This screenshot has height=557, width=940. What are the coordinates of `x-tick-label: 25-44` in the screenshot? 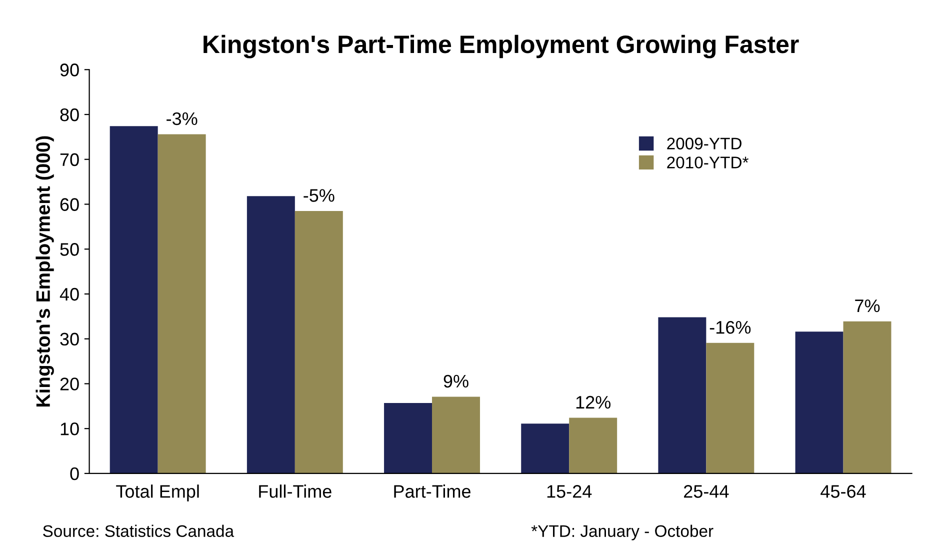 It's located at (706, 491).